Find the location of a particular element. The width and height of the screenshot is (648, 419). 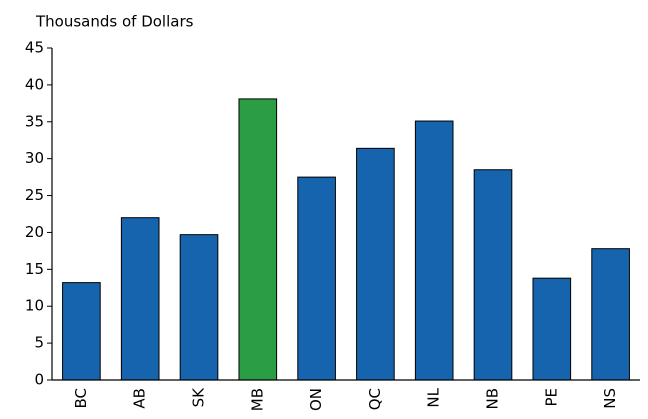

y-tick-label: 40 is located at coordinates (34, 84).